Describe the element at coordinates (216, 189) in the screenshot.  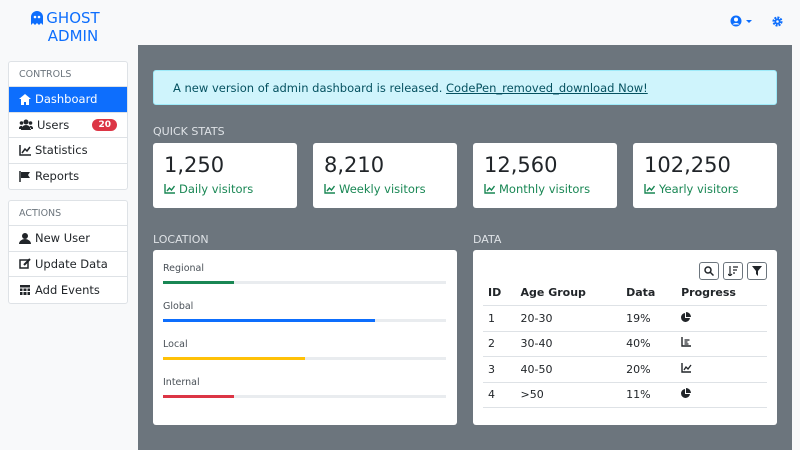
I see `stat-label-text: Daily visitors` at that location.